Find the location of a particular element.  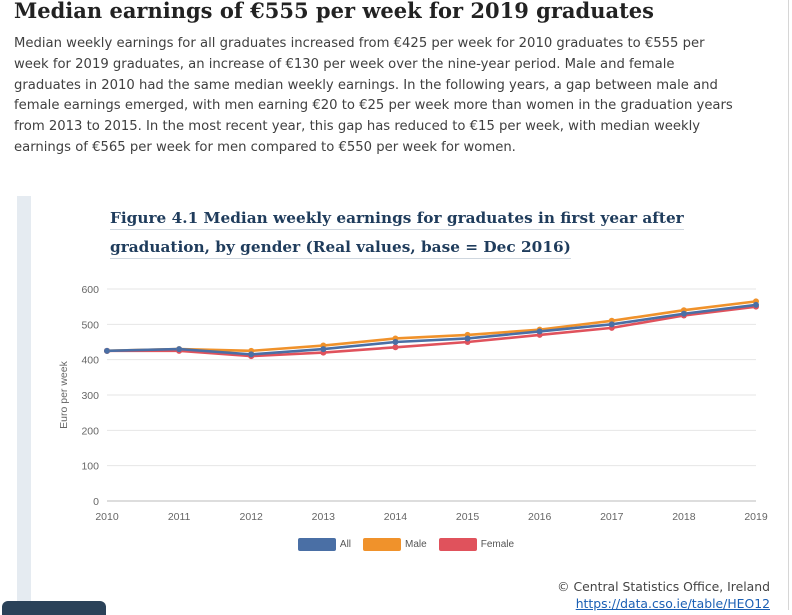

right-scrollbar-edge is located at coordinates (788, 305).